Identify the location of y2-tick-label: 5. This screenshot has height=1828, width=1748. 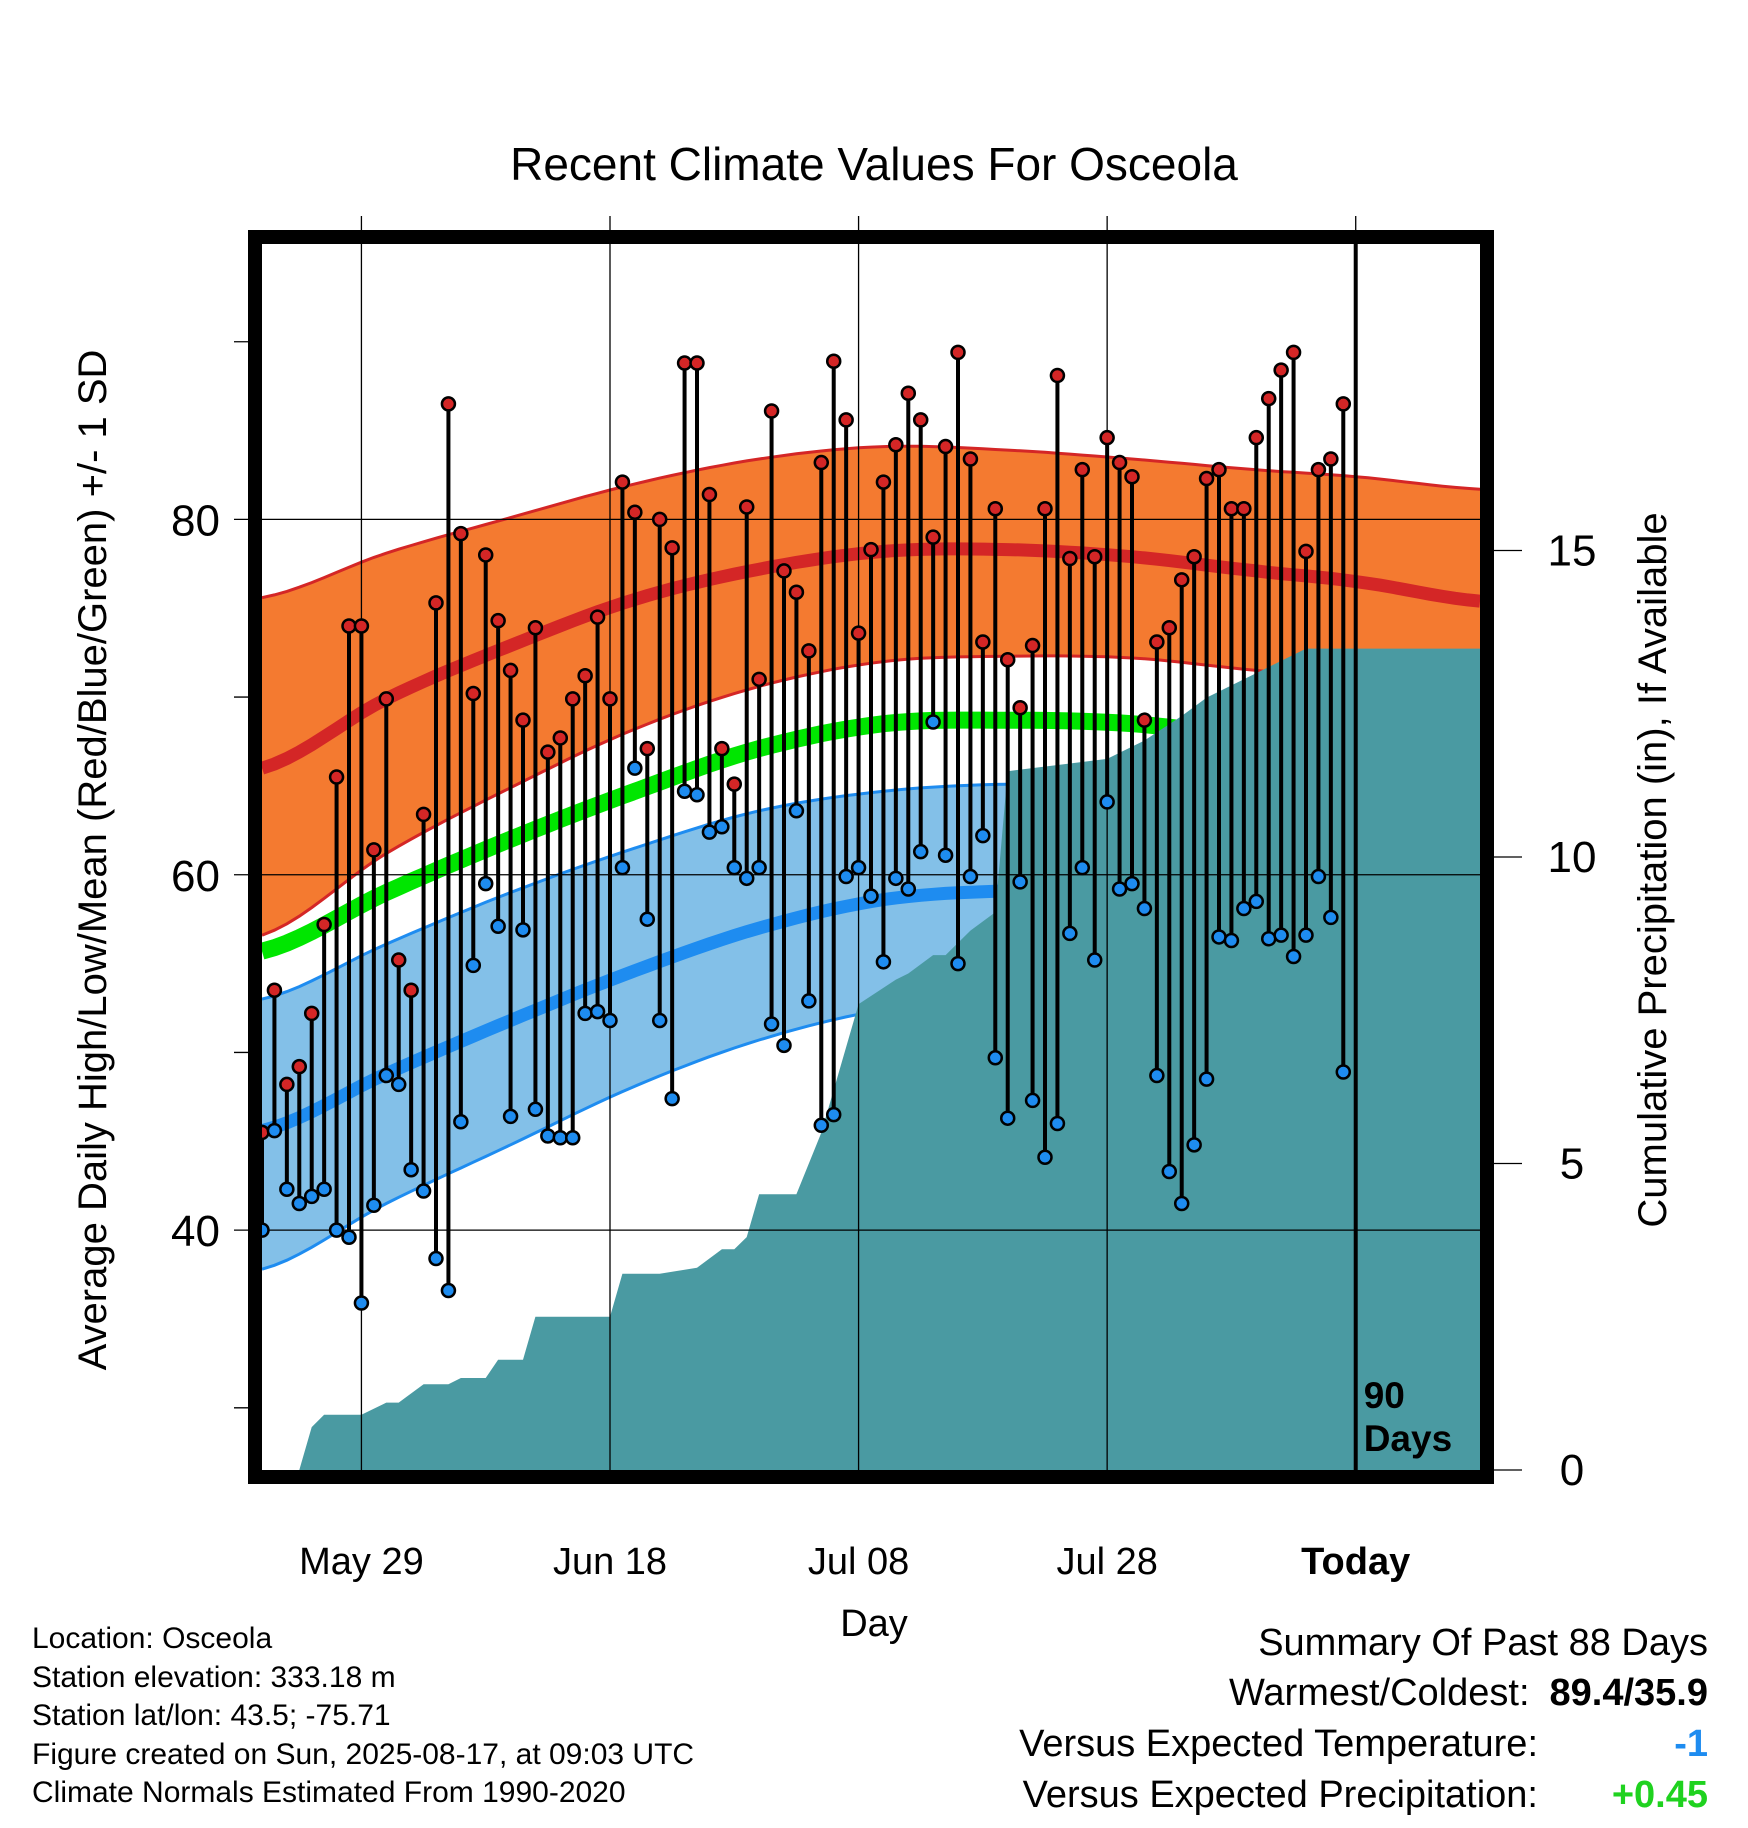
(1572, 1164).